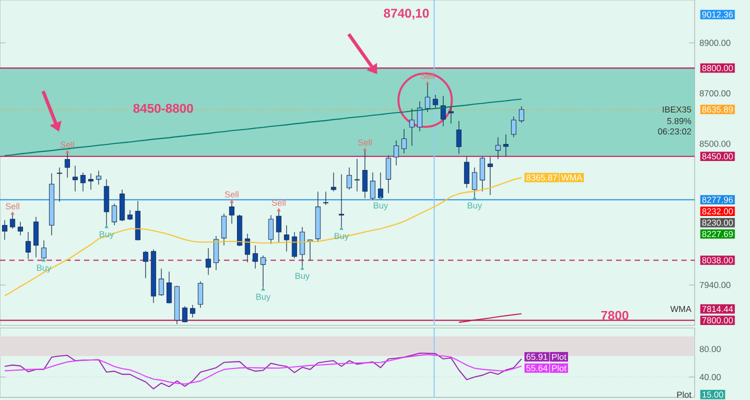 The image size is (750, 400). Describe the element at coordinates (571, 177) in the screenshot. I see `legend-label: WMA` at that location.